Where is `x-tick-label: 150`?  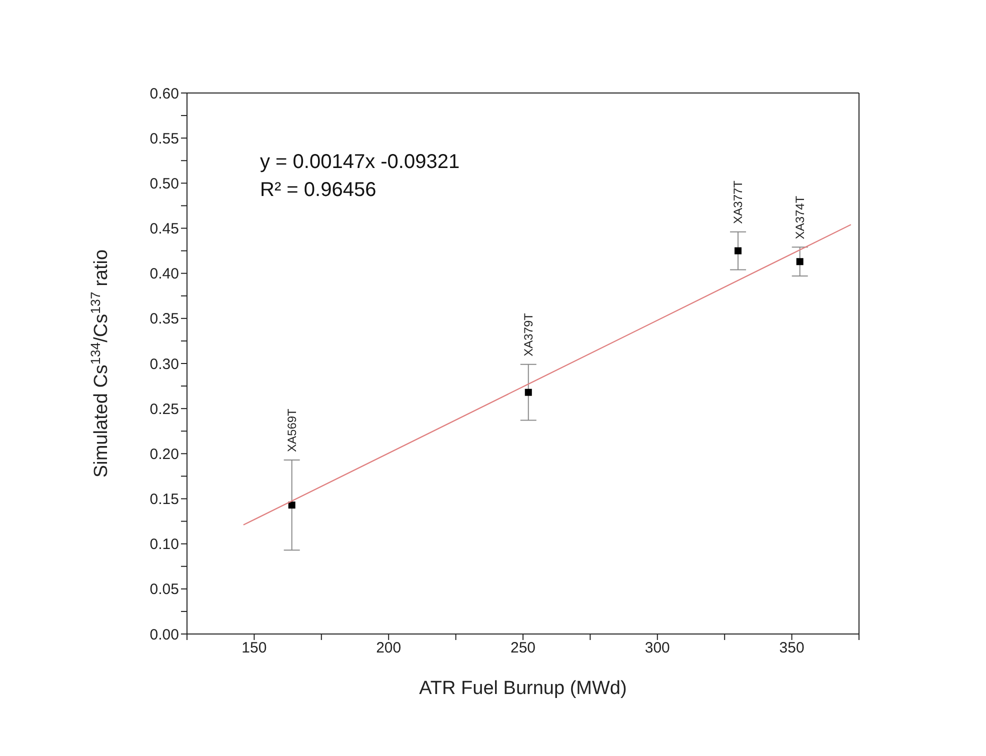 x-tick-label: 150 is located at coordinates (254, 648).